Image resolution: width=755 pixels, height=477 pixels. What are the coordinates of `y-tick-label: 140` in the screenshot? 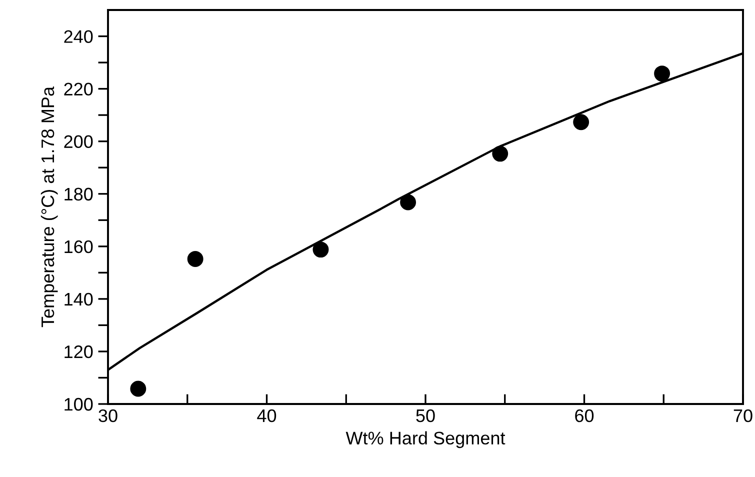 It's located at (78, 299).